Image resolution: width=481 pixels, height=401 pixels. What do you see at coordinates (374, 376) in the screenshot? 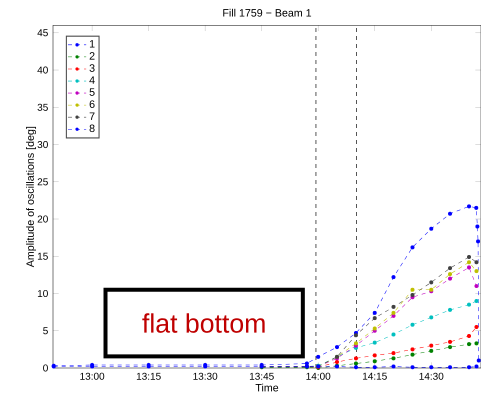
I see `x-tick-label: 14:15` at bounding box center [374, 376].